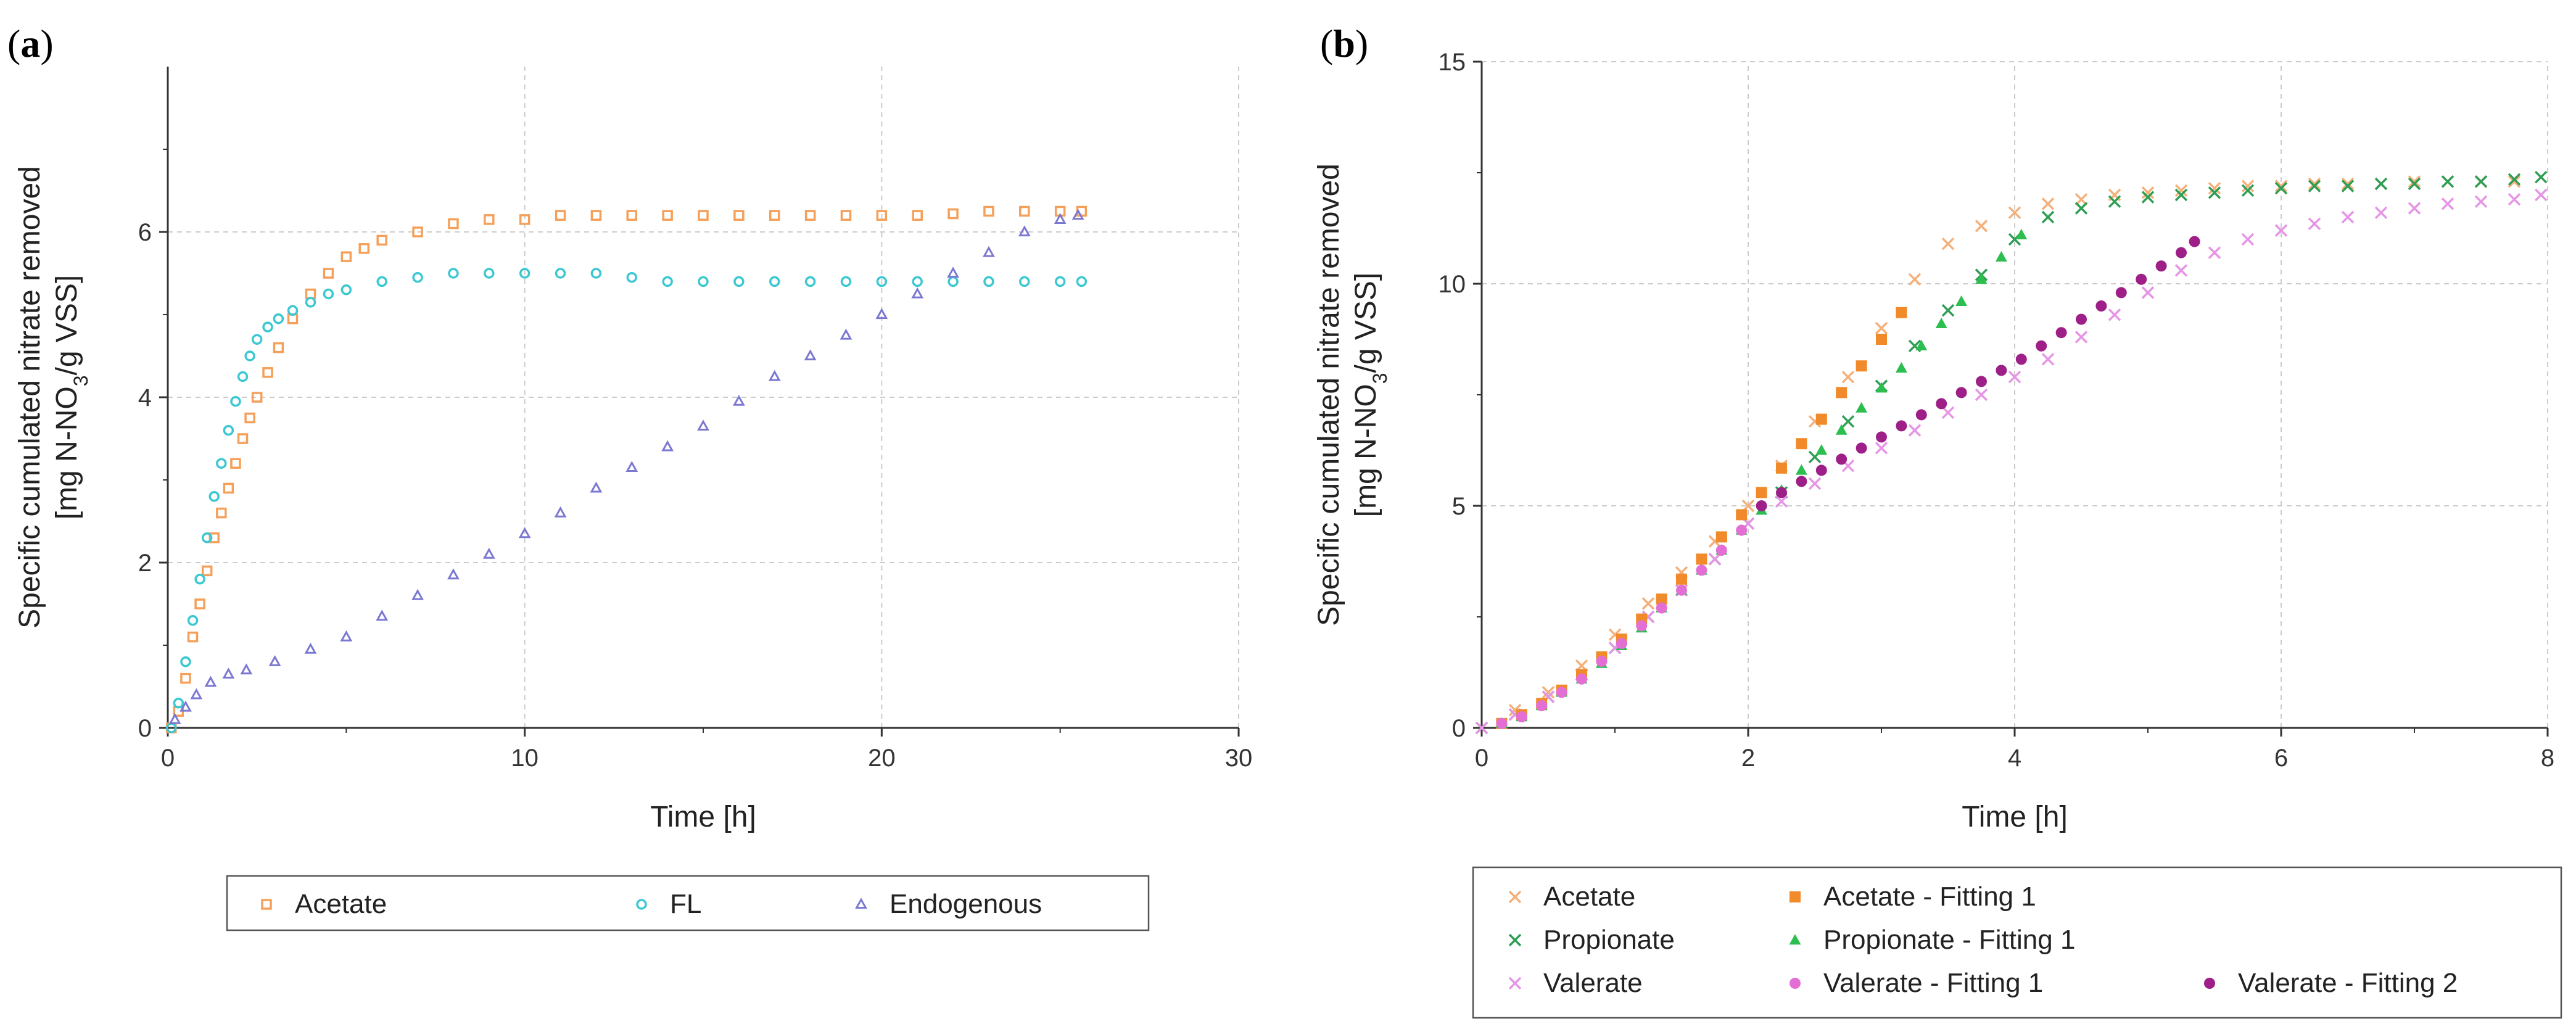 Image resolution: width=2576 pixels, height=1024 pixels. Describe the element at coordinates (67, 326) in the screenshot. I see `panel-a-y-axis-title-line2-end: /g VSS]` at that location.